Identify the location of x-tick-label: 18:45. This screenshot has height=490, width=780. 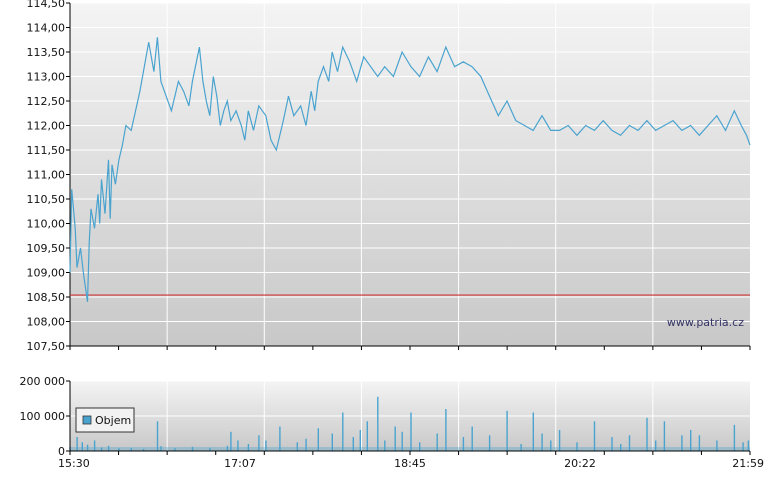
(410, 463).